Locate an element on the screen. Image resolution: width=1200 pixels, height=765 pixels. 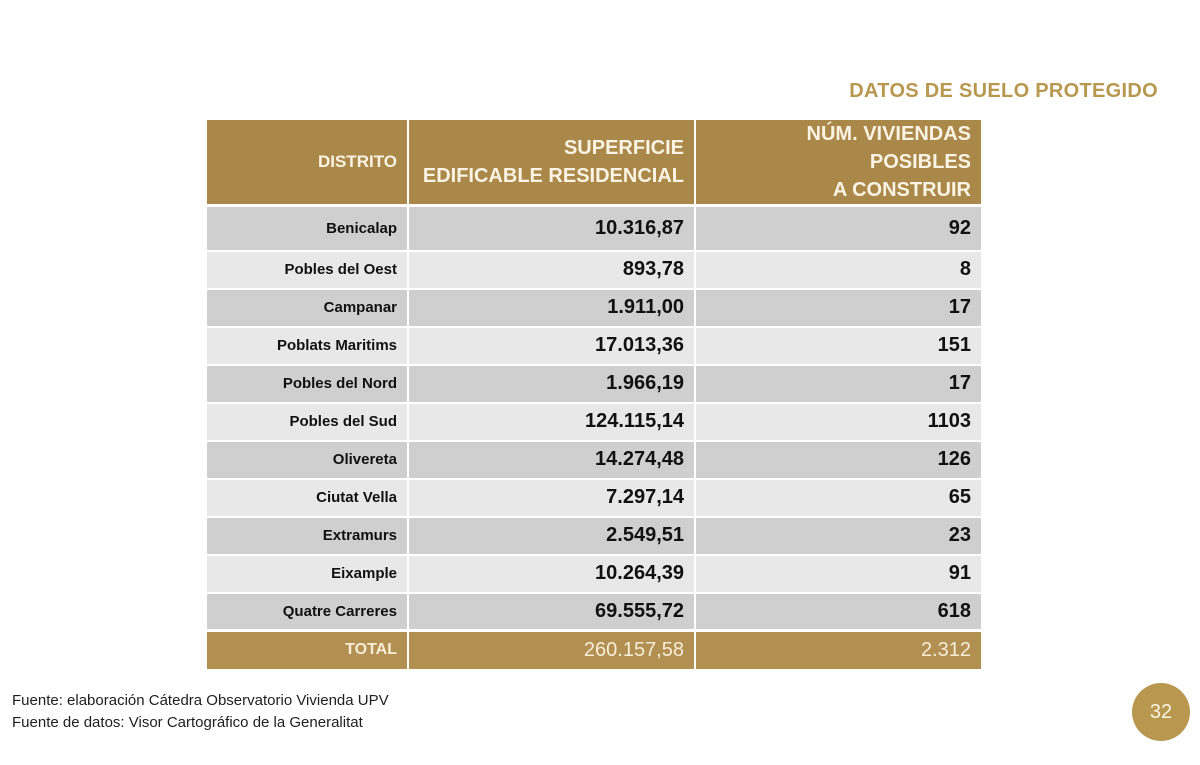
table-row: Poblats Maritims 17.013,36 151 is located at coordinates (594, 345).